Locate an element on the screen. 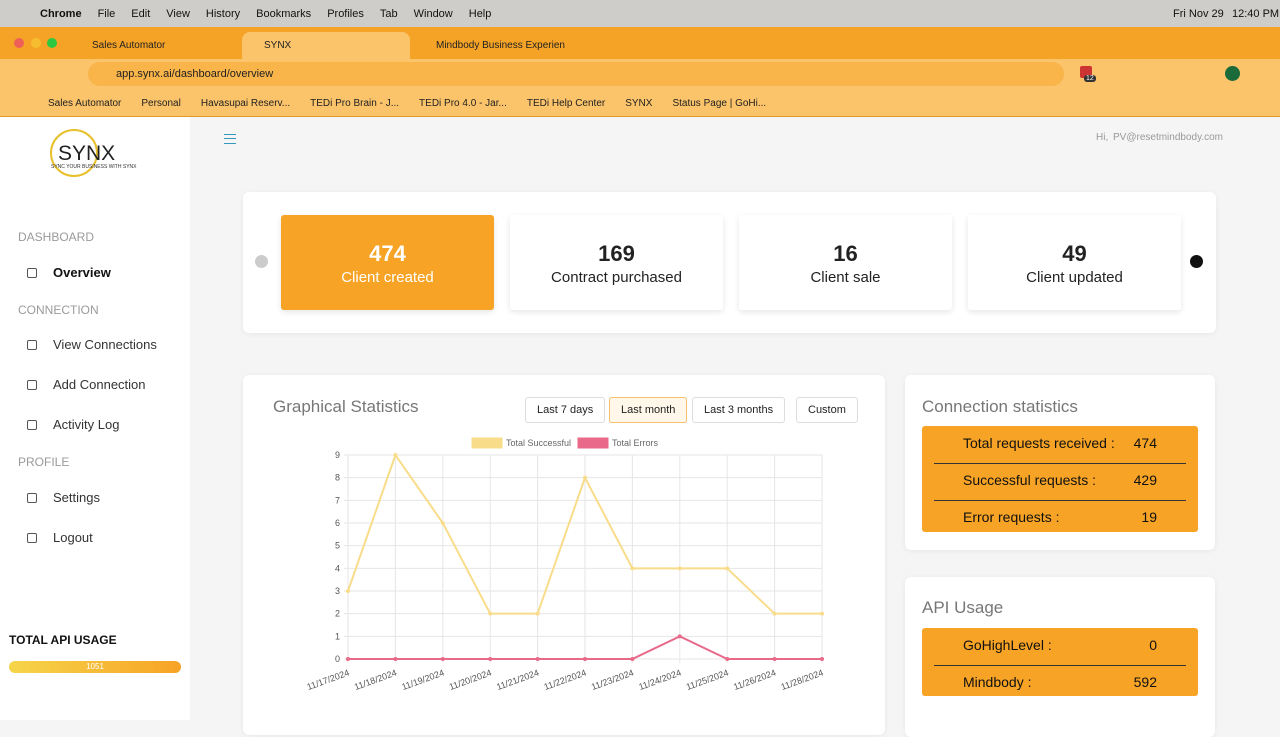 This screenshot has width=1280, height=737. stat-value: 49 is located at coordinates (1074, 253).